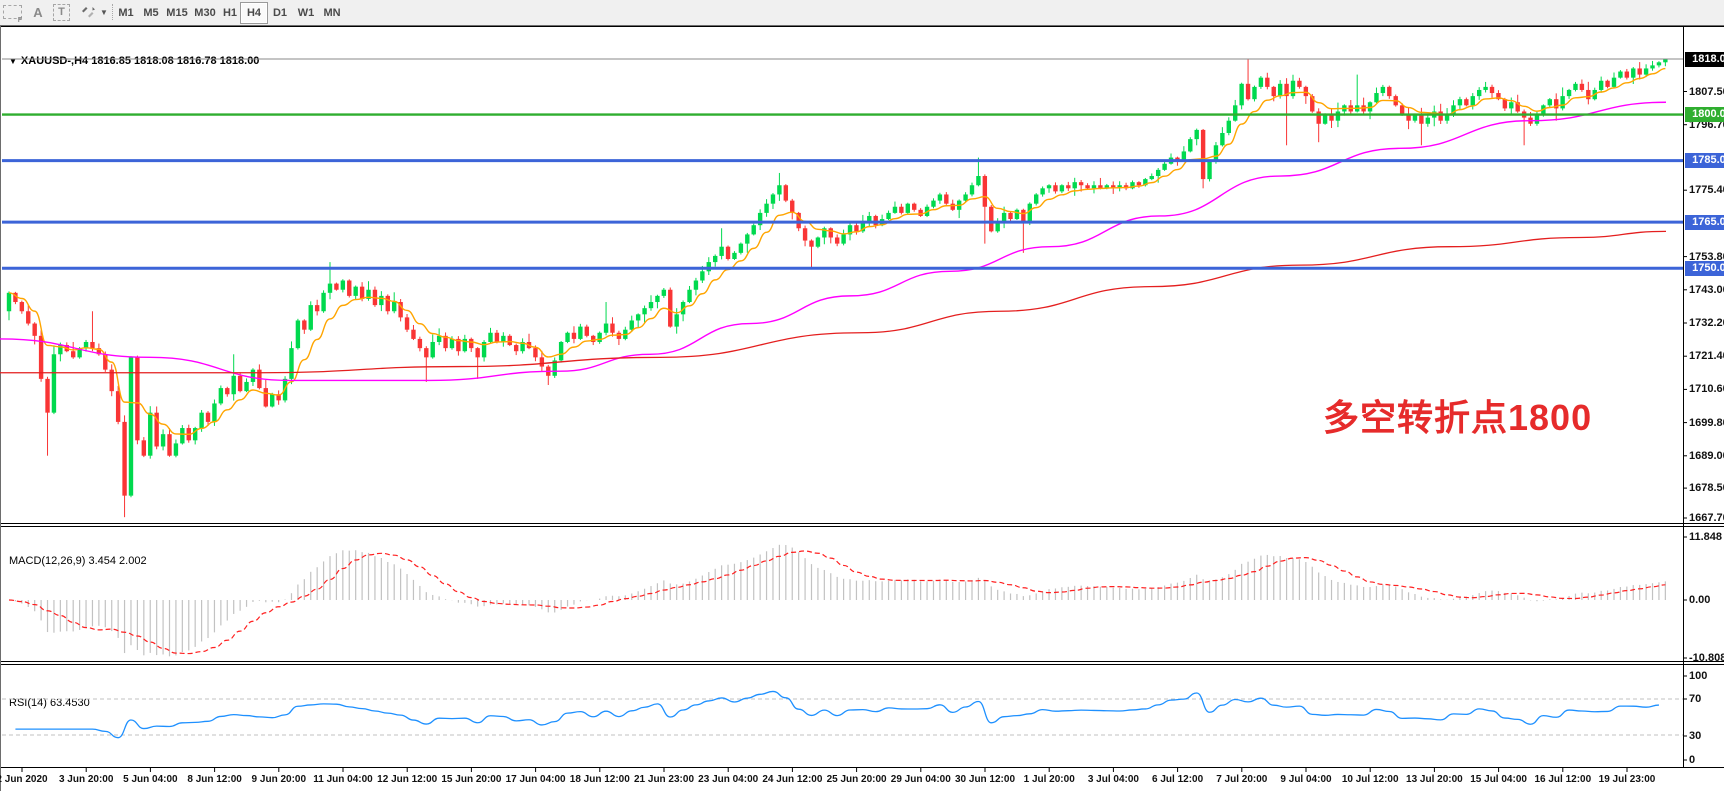 The width and height of the screenshot is (1724, 791). I want to click on price-badge-1765.00: 1765.00, so click(1704, 222).